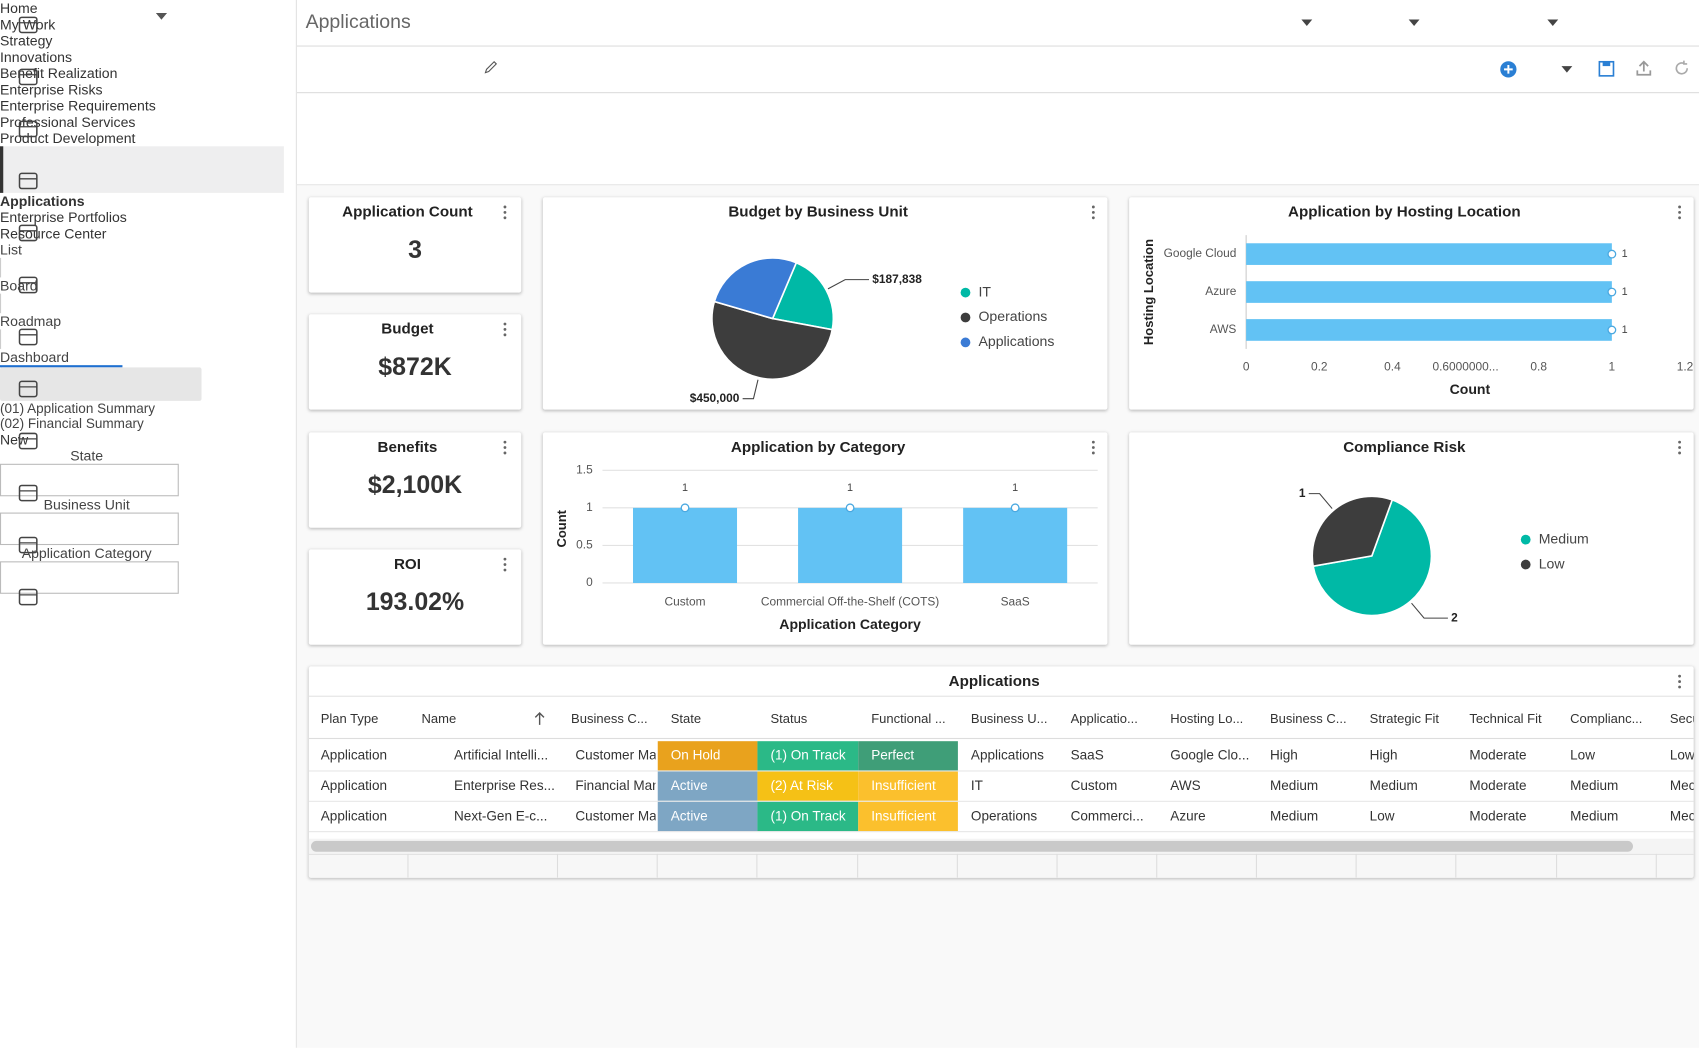 This screenshot has height=1048, width=1699. What do you see at coordinates (28, 24) in the screenshot?
I see `nav-item: My Work` at bounding box center [28, 24].